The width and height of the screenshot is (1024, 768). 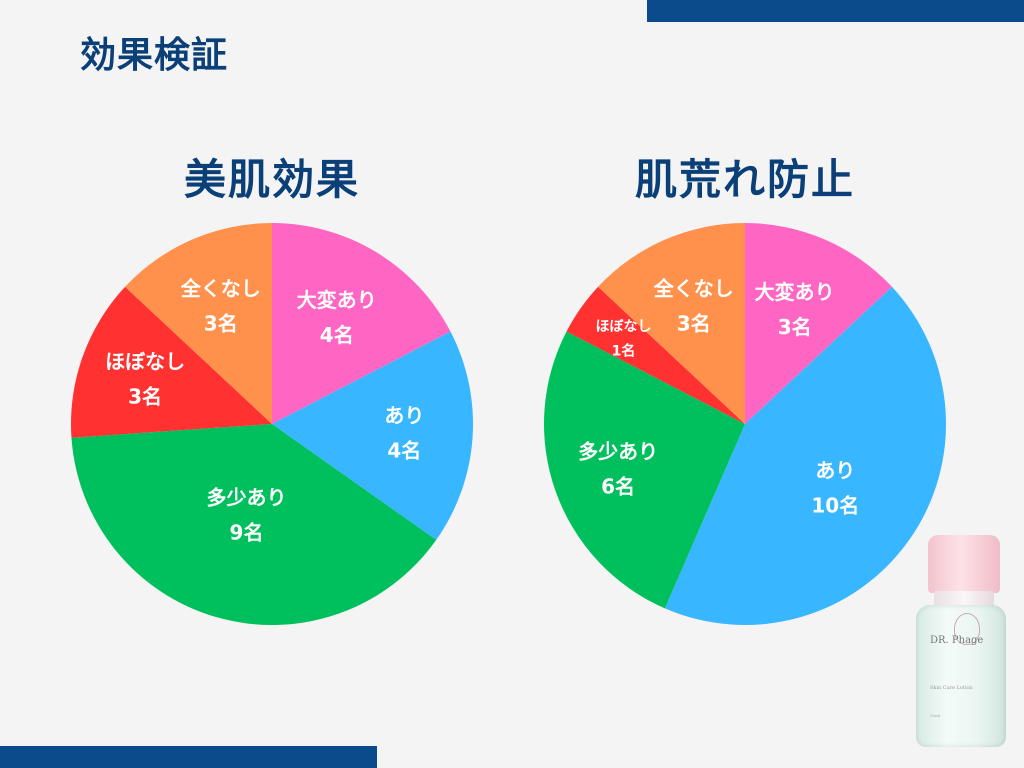 What do you see at coordinates (744, 179) in the screenshot?
I see `chart-title-roughness-prevention: 肌荒れ防止` at bounding box center [744, 179].